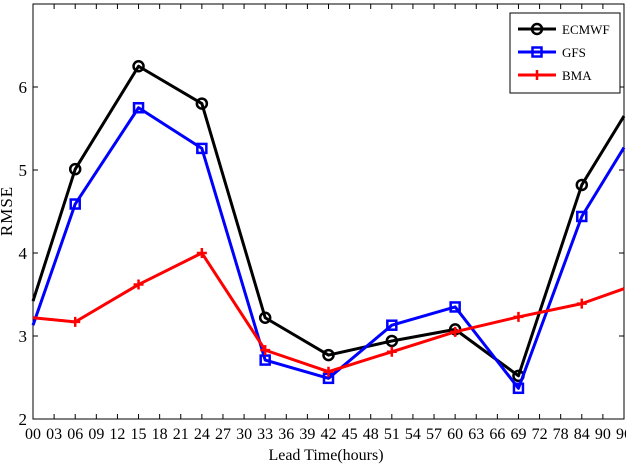 The width and height of the screenshot is (626, 471). Describe the element at coordinates (160, 434) in the screenshot. I see `x-tick-label: 18` at that location.